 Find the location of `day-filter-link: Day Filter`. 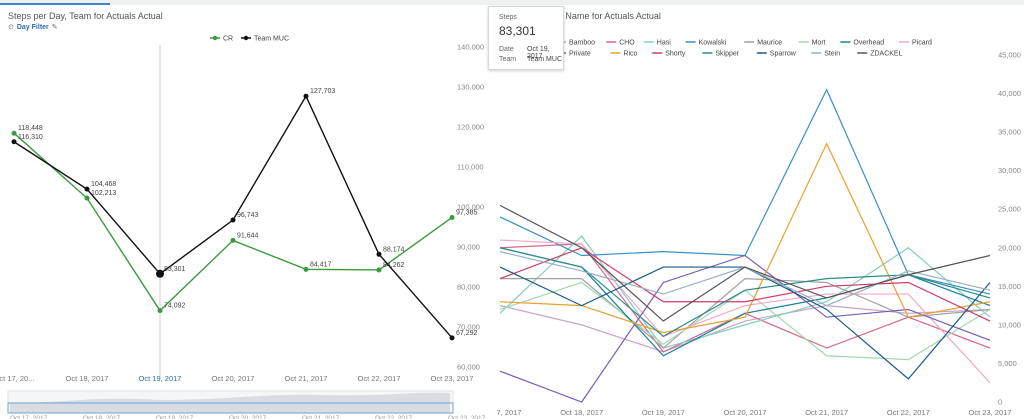

day-filter-link: Day Filter is located at coordinates (32, 27).